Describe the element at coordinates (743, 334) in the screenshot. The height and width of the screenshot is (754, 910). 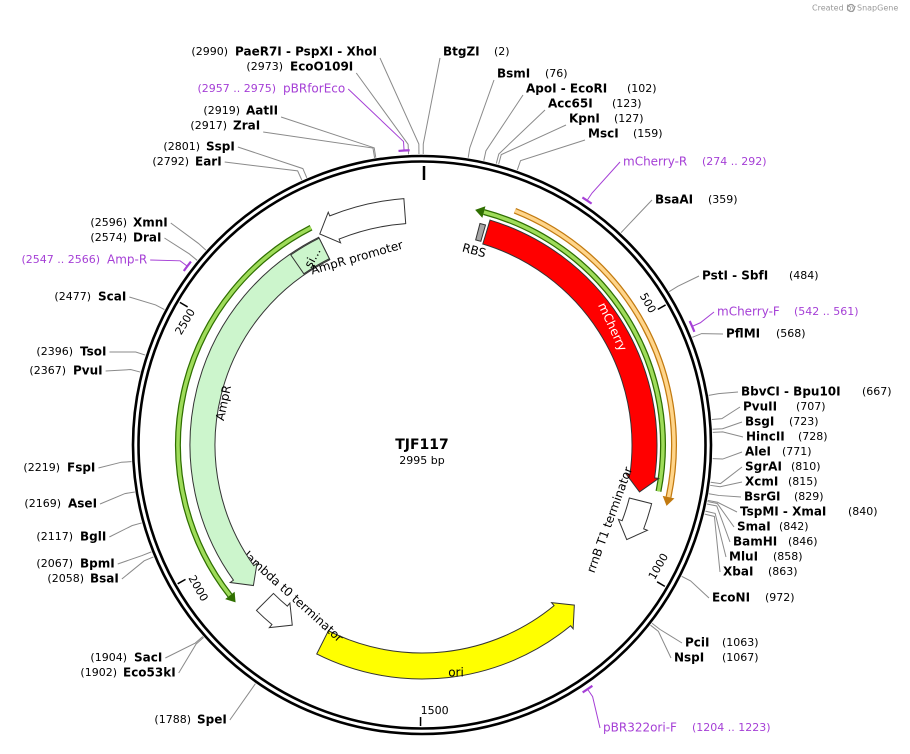
I see `site-name: PflMI` at that location.